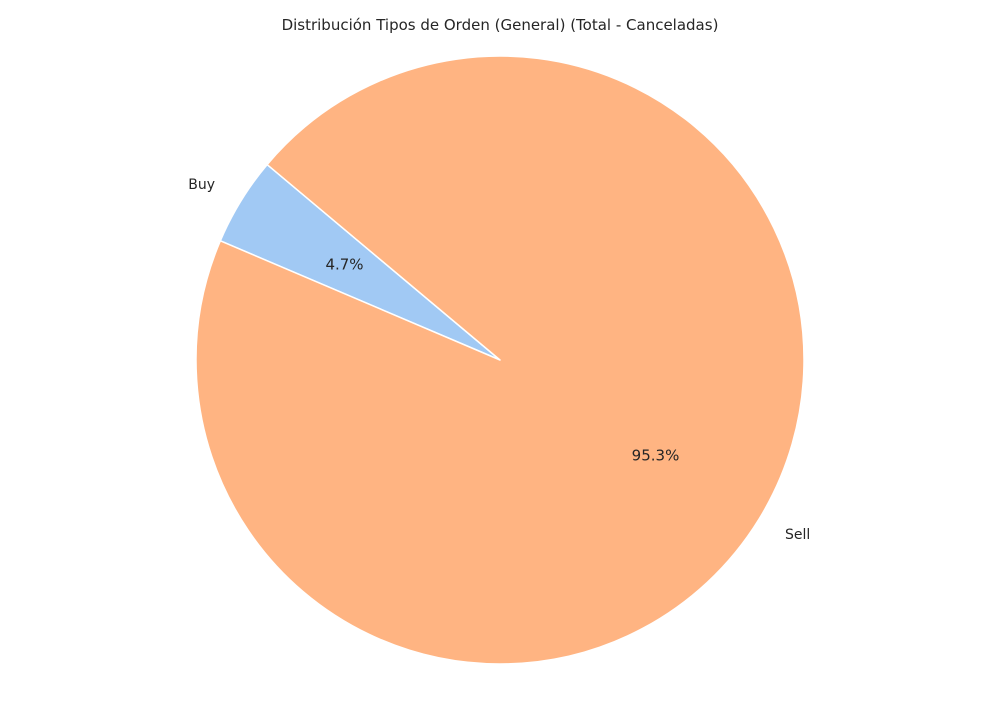 This screenshot has width=1000, height=704. Describe the element at coordinates (656, 455) in the screenshot. I see `pct-label-sell: 95.3%` at that location.